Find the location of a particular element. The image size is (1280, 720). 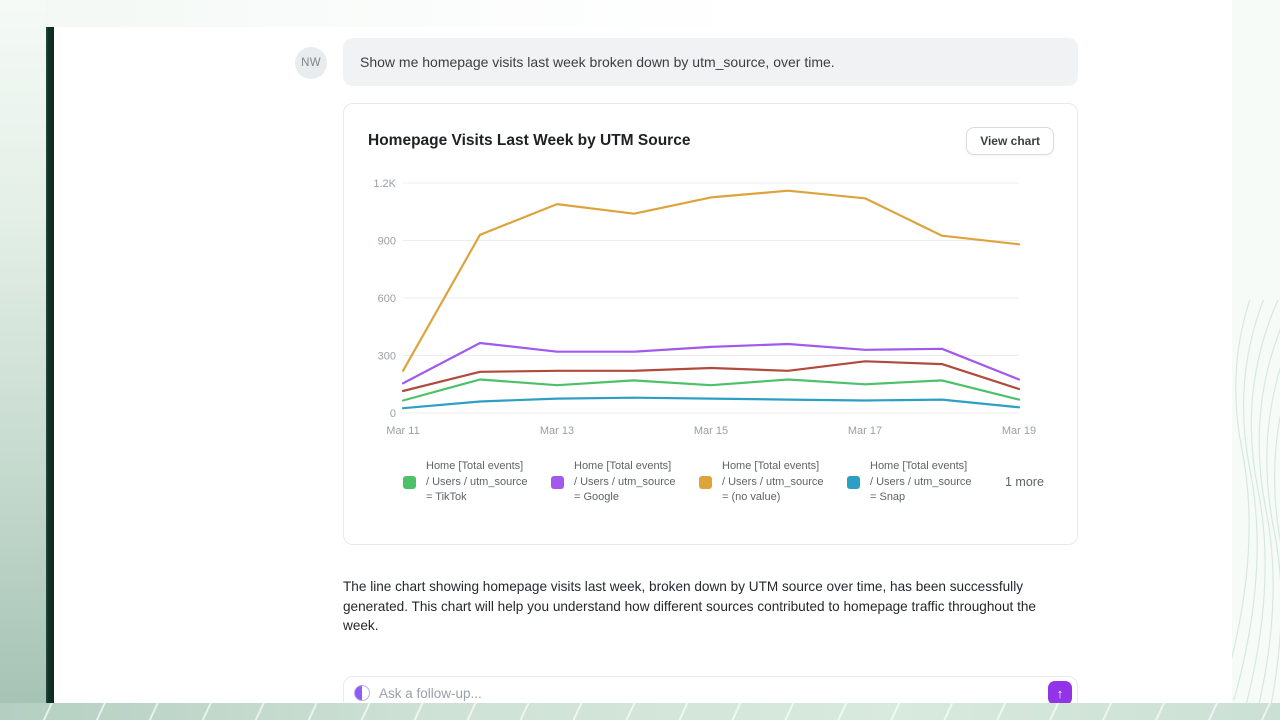

svg-text: 900 is located at coordinates (387, 242).